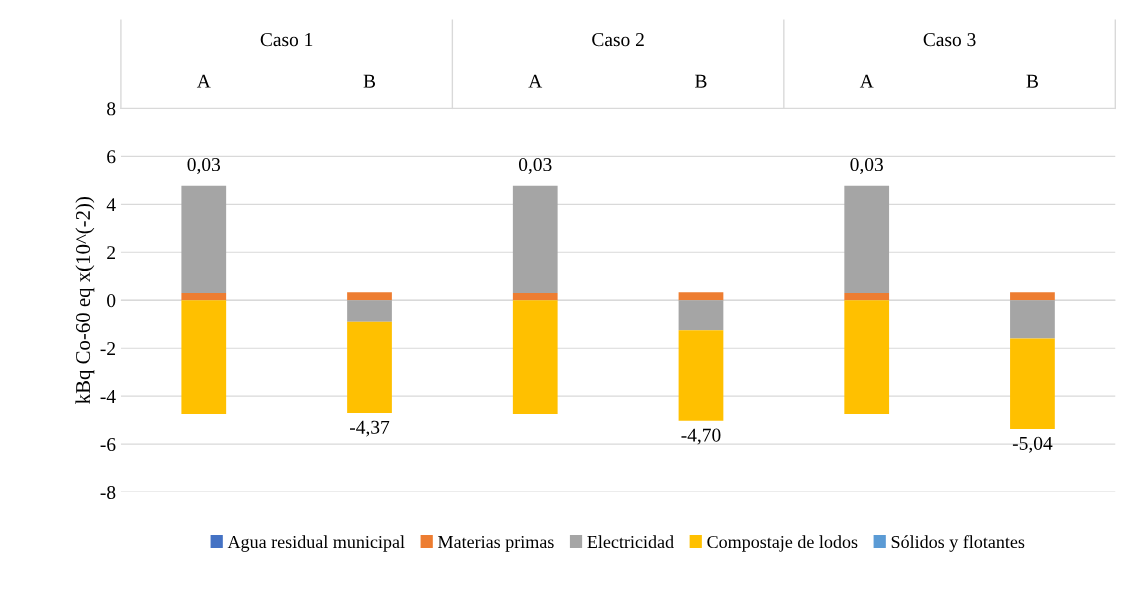 This screenshot has height=609, width=1130. Describe the element at coordinates (286, 40) in the screenshot. I see `text: Caso 1` at that location.